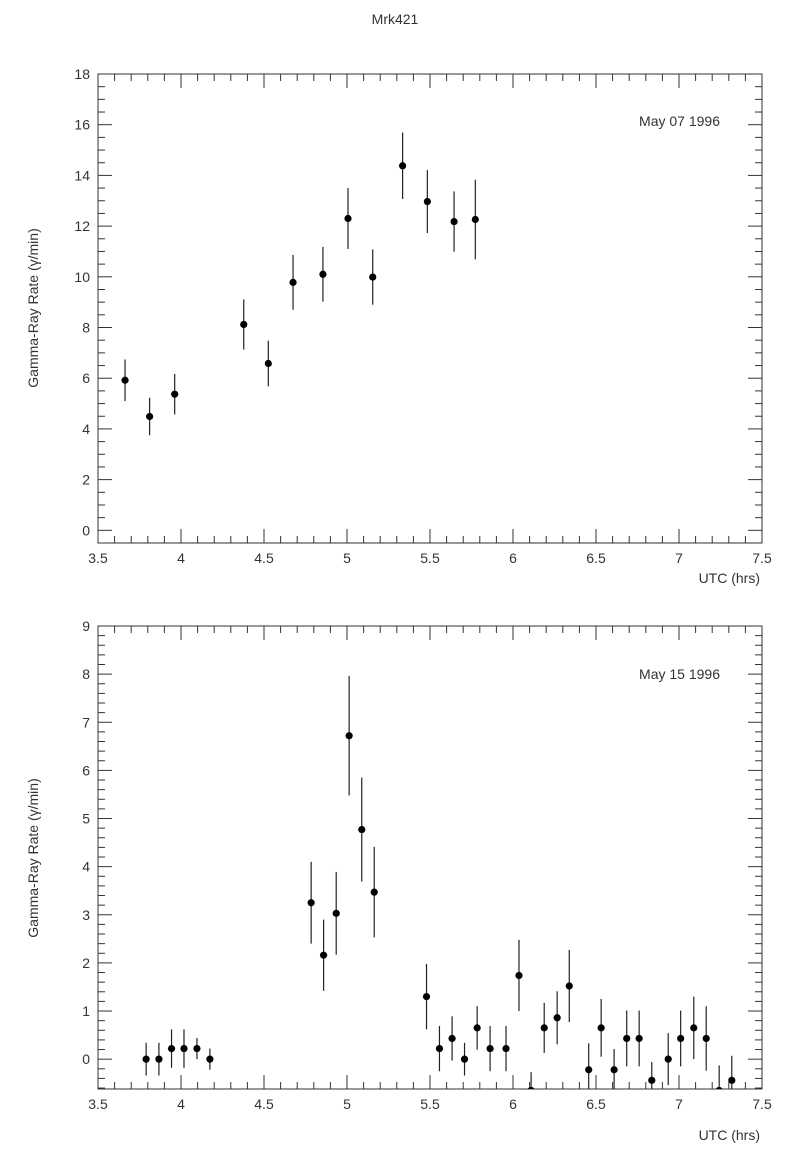  I want to click on y-tick-label: 7, so click(86, 722).